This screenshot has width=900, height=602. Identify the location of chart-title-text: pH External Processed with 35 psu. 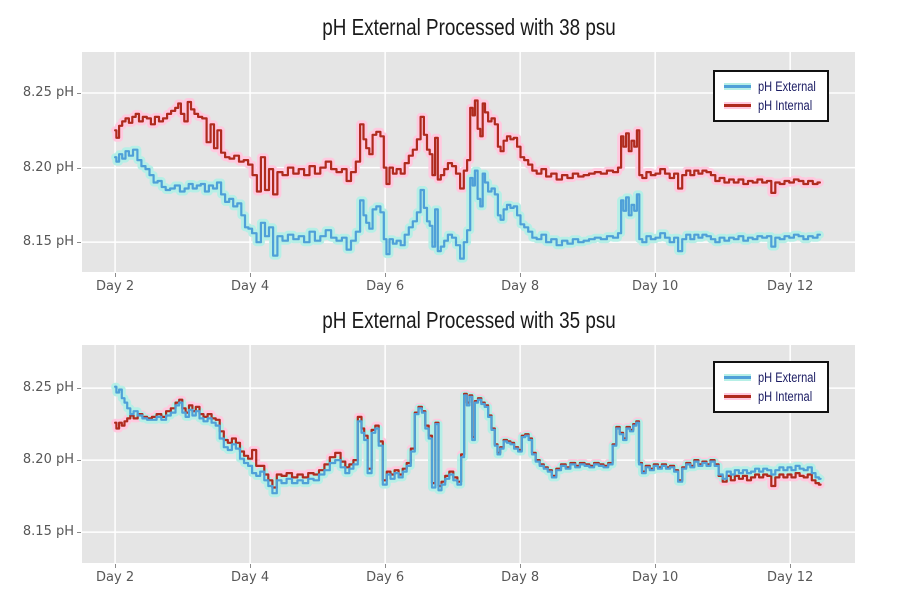
(468, 320).